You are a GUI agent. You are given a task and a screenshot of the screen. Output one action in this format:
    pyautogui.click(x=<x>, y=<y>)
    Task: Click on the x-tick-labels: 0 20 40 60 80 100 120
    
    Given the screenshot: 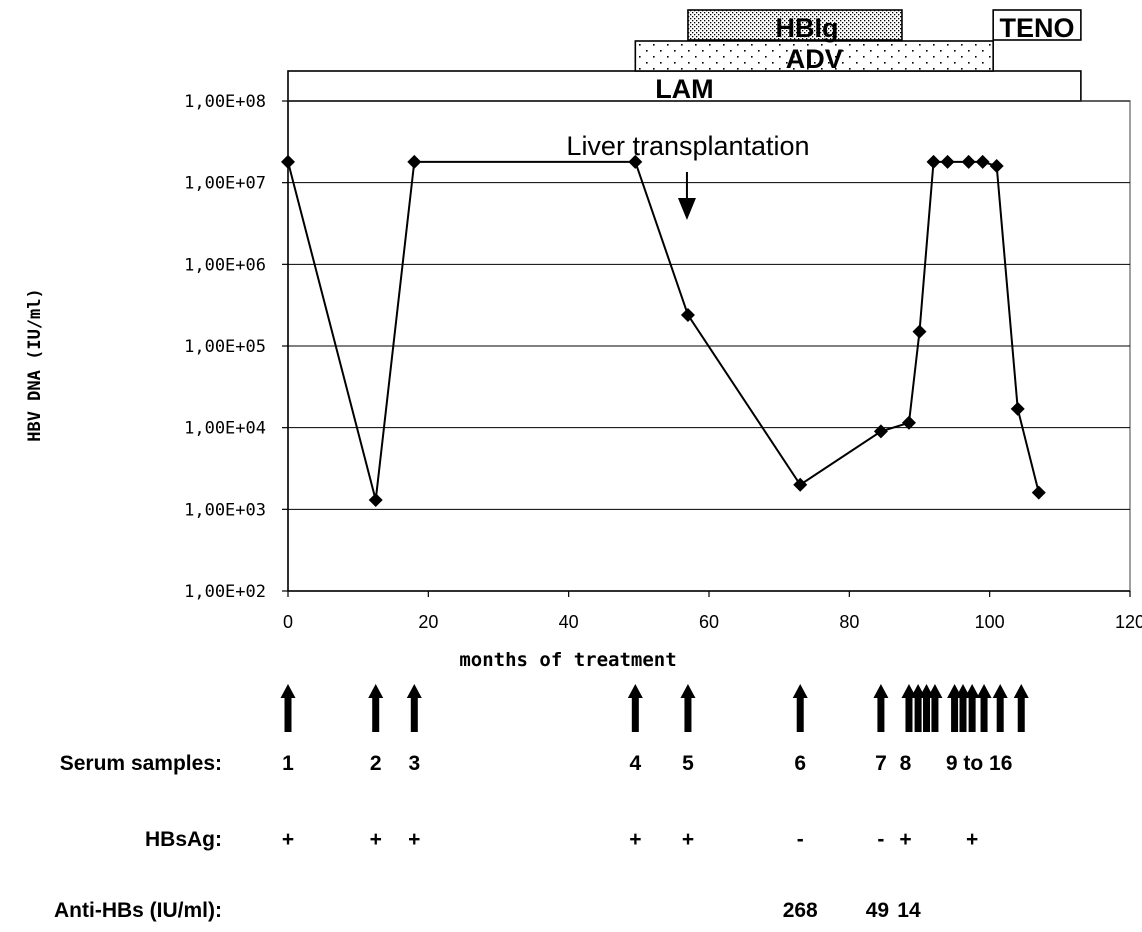 What is the action you would take?
    pyautogui.click(x=712, y=622)
    